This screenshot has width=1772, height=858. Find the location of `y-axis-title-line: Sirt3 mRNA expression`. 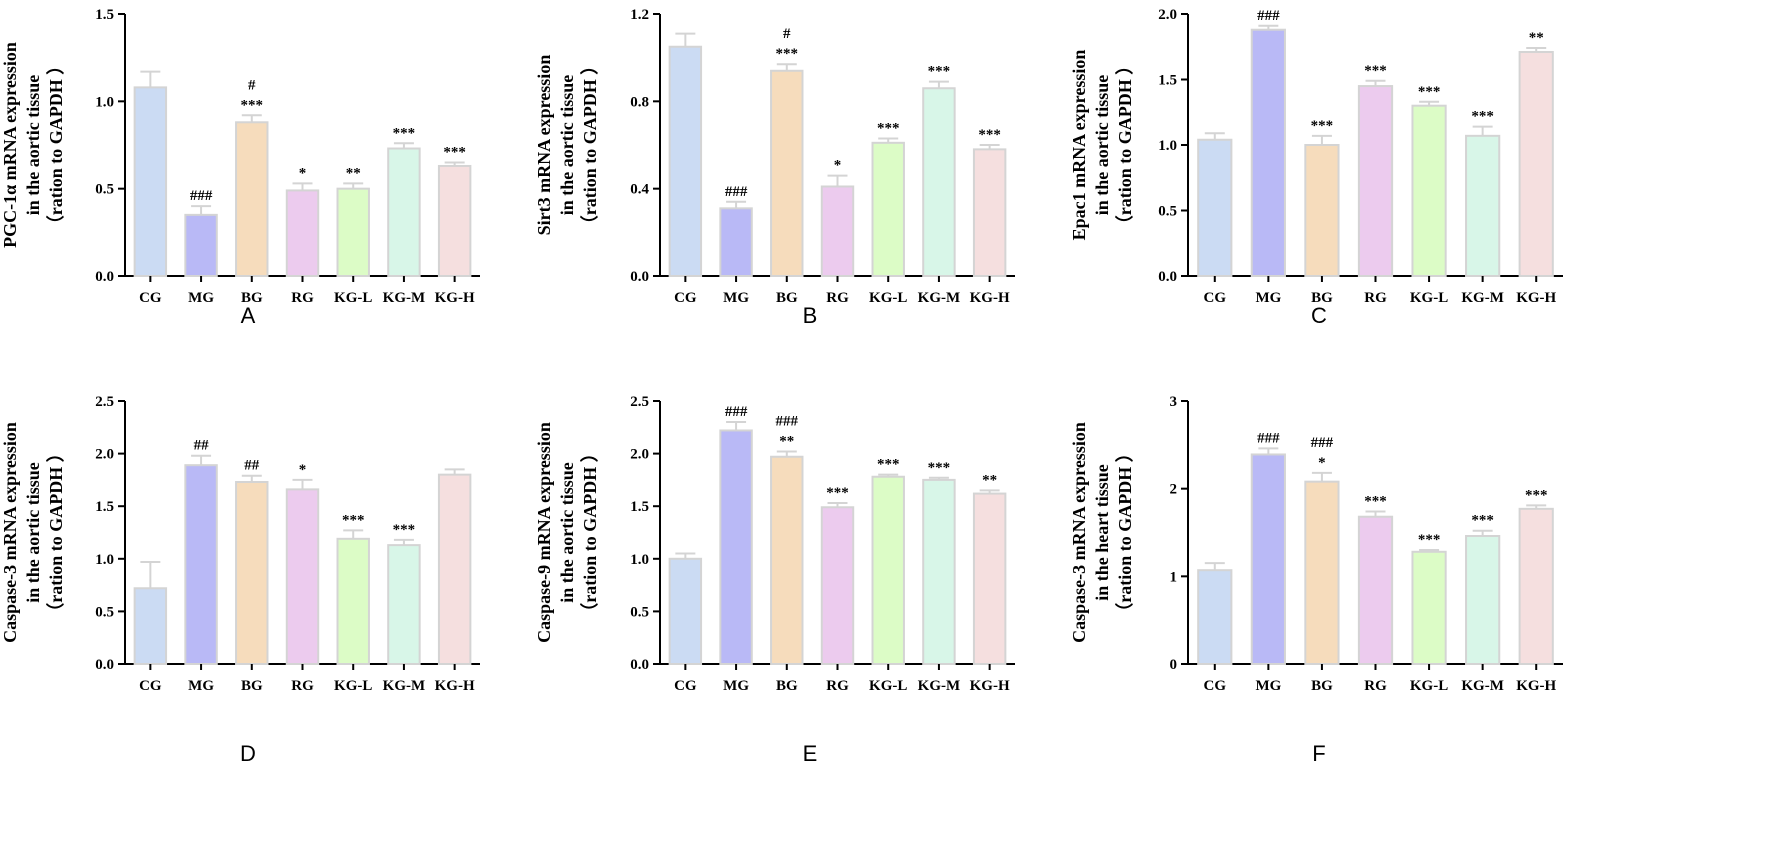

y-axis-title-line: Sirt3 mRNA expression is located at coordinates (544, 145).